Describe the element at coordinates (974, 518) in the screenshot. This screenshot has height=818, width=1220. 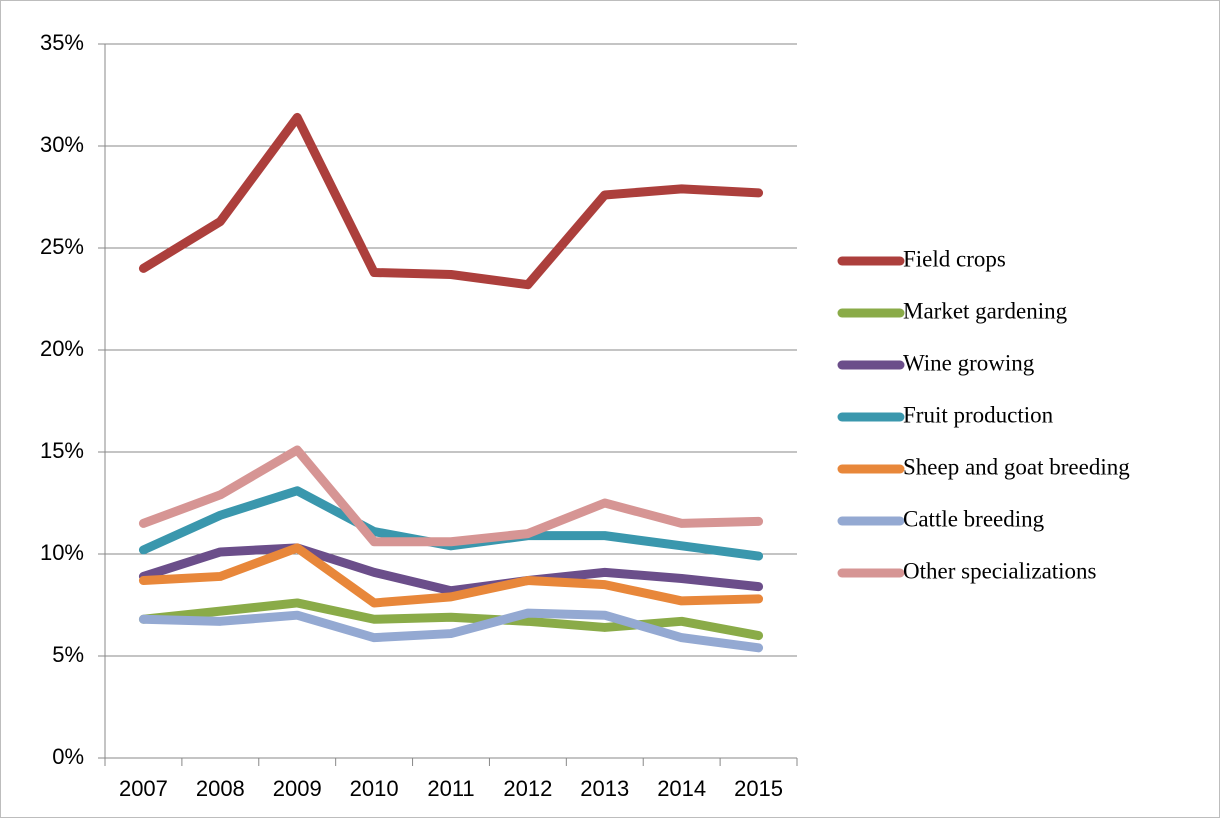
I see `legend-label: Cattle breeding` at that location.